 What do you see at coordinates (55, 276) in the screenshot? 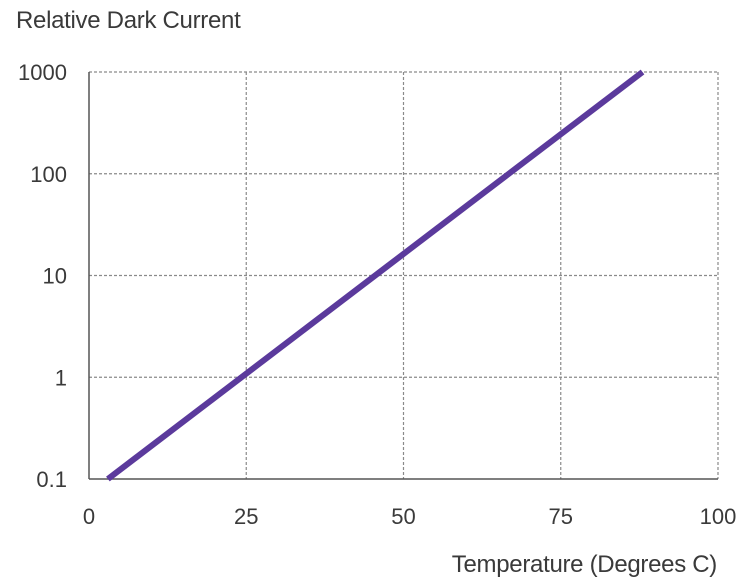
I see `y-tick-label-10: 10` at bounding box center [55, 276].